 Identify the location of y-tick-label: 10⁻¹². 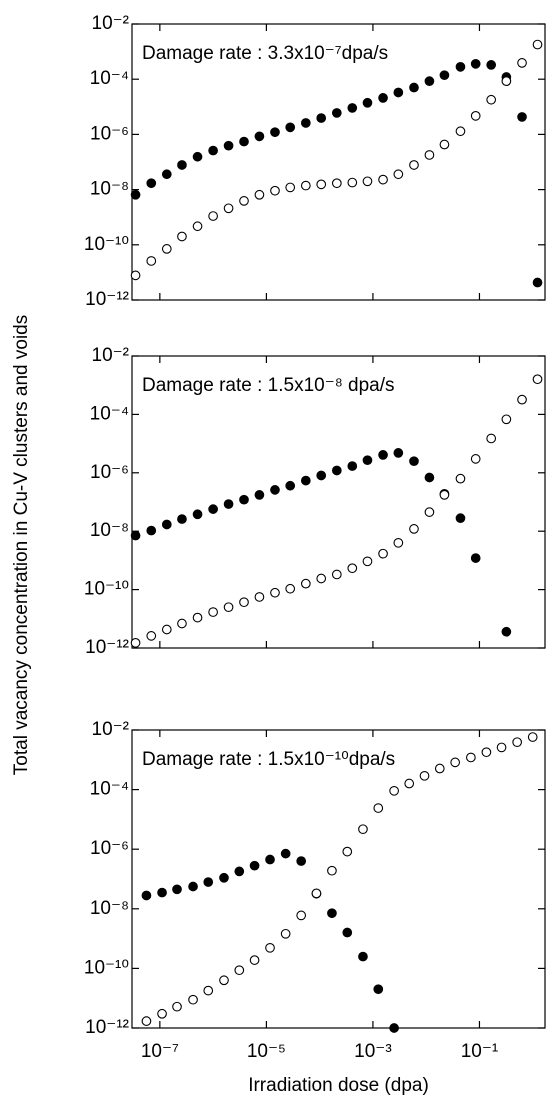
(107, 299).